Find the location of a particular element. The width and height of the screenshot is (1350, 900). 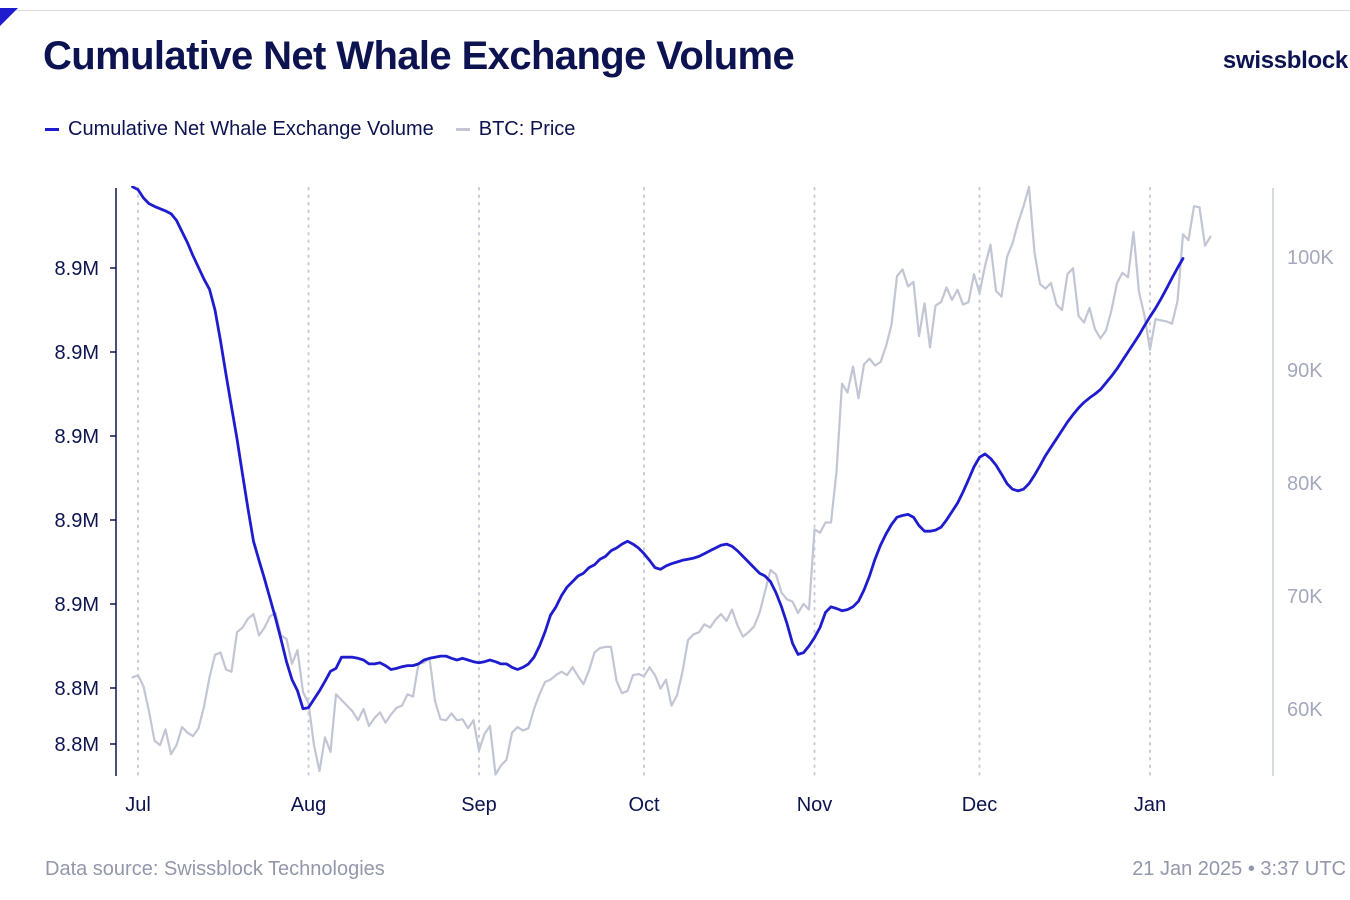

y-right-tick-label: 60K is located at coordinates (1305, 710).